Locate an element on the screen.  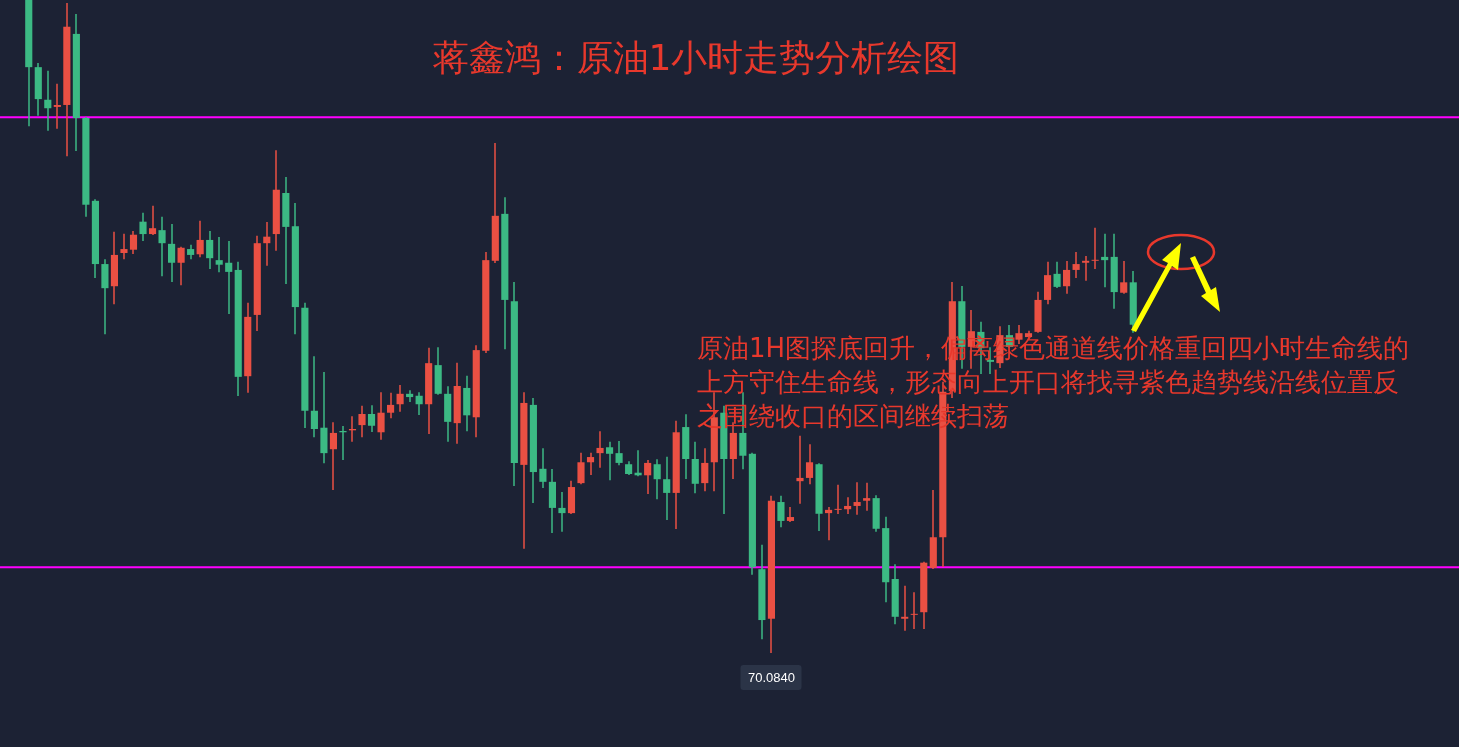
annotation: 70.0840 is located at coordinates (771, 677).